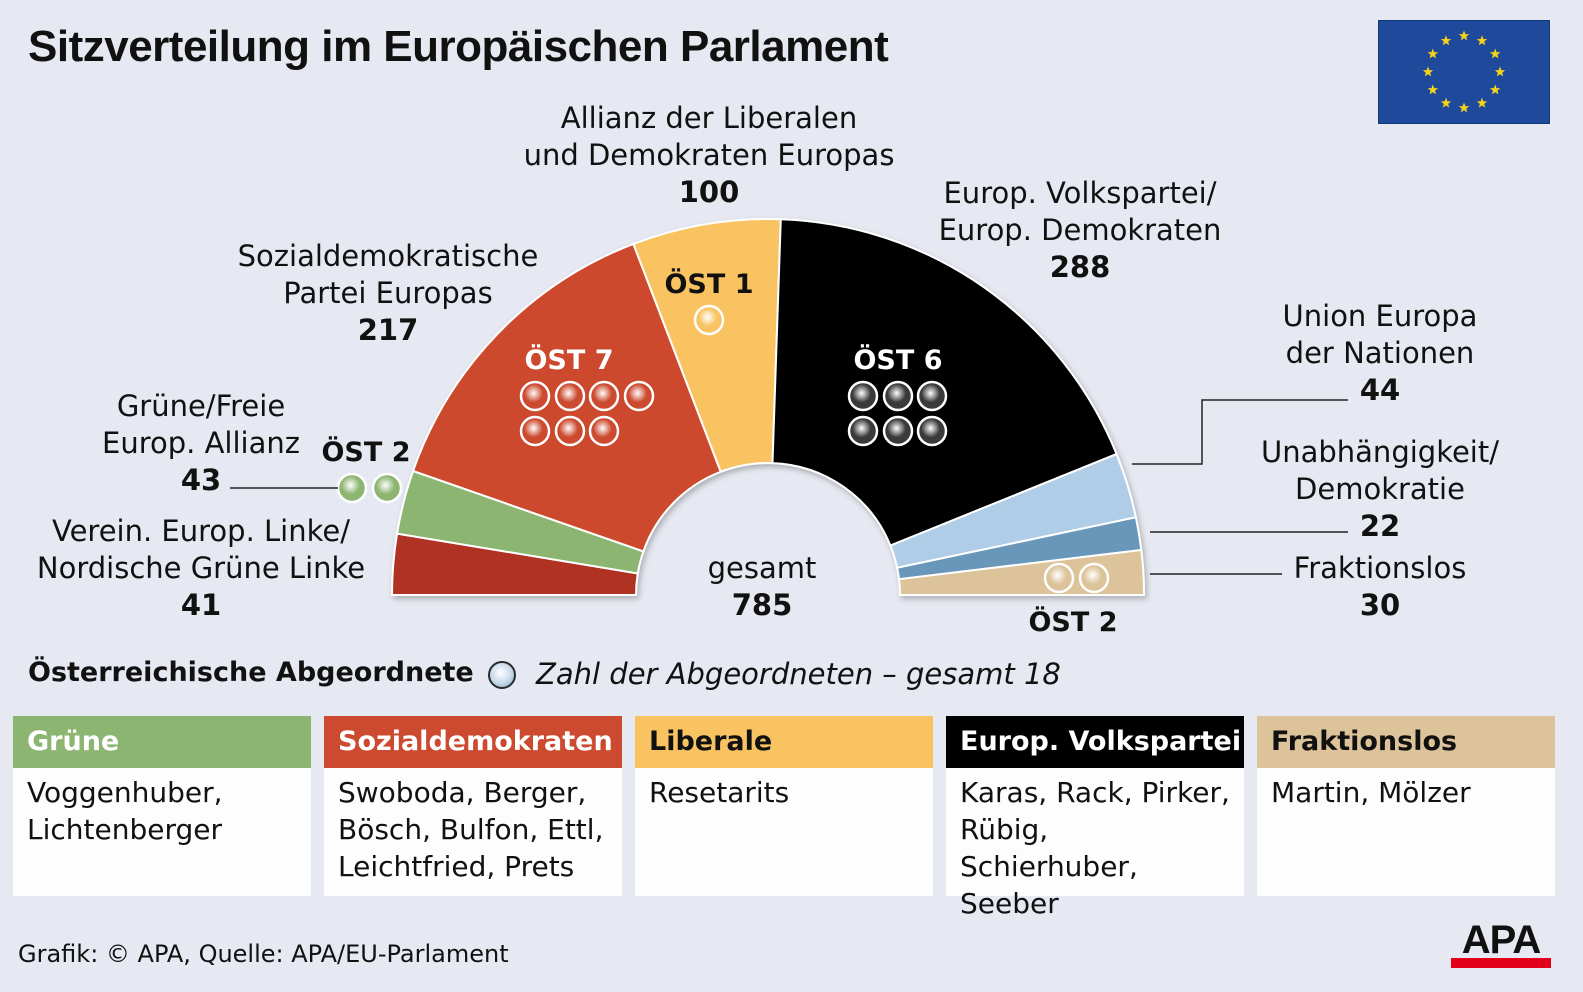 The width and height of the screenshot is (1583, 992). Describe the element at coordinates (458, 46) in the screenshot. I see `page-title: Sitzverteilung im Europäischen Parlament` at that location.